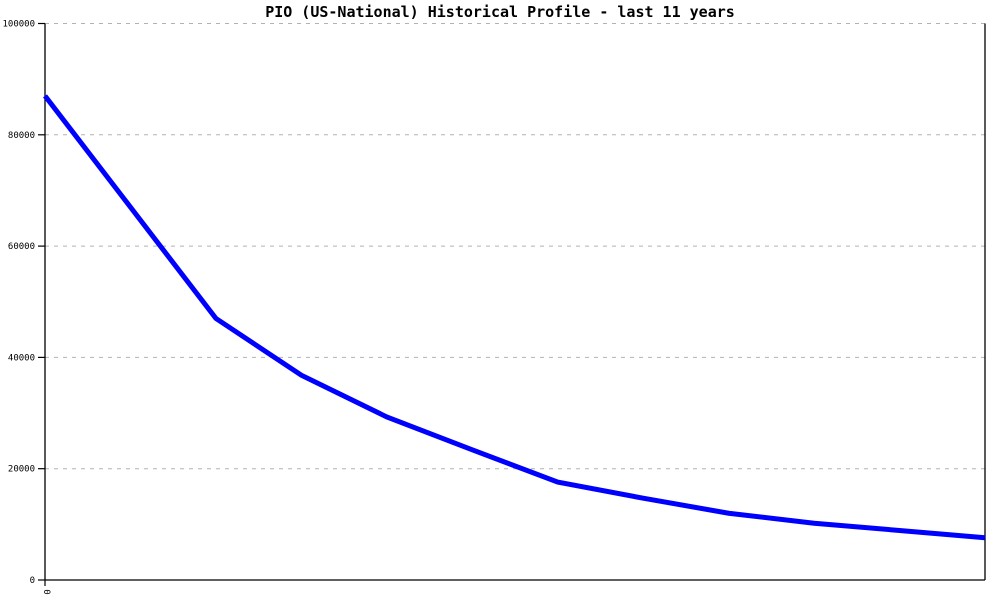  What do you see at coordinates (32, 581) in the screenshot?
I see `y-tick-label: 0` at bounding box center [32, 581].